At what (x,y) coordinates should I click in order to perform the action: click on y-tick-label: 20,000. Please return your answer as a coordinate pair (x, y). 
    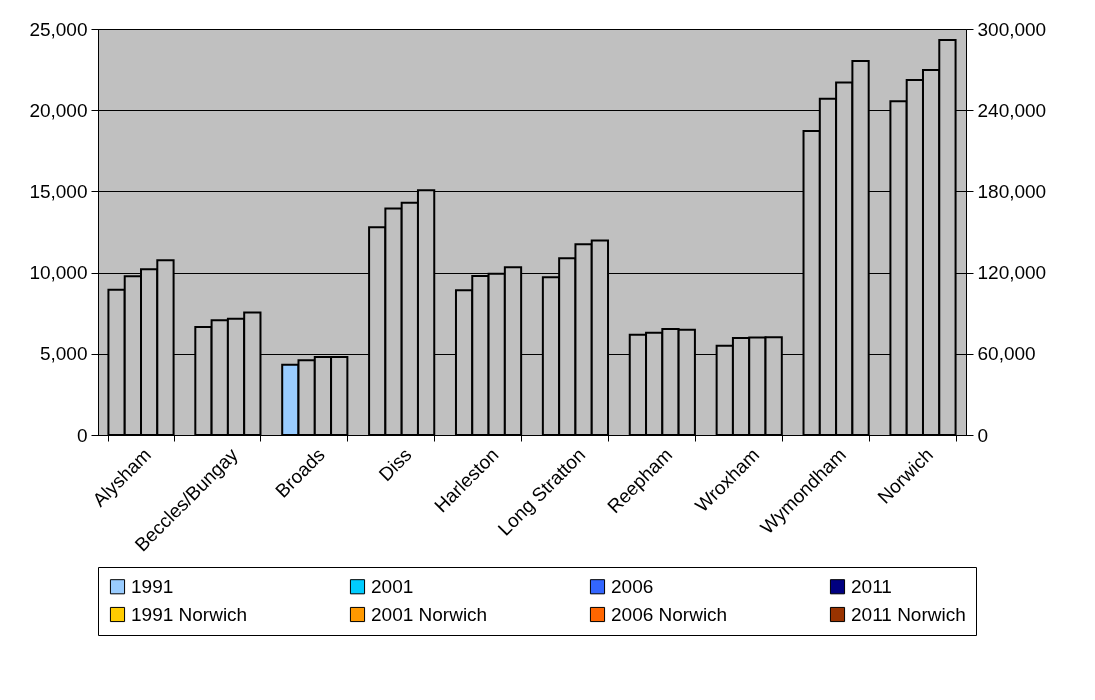
    Looking at the image, I should click on (58, 110).